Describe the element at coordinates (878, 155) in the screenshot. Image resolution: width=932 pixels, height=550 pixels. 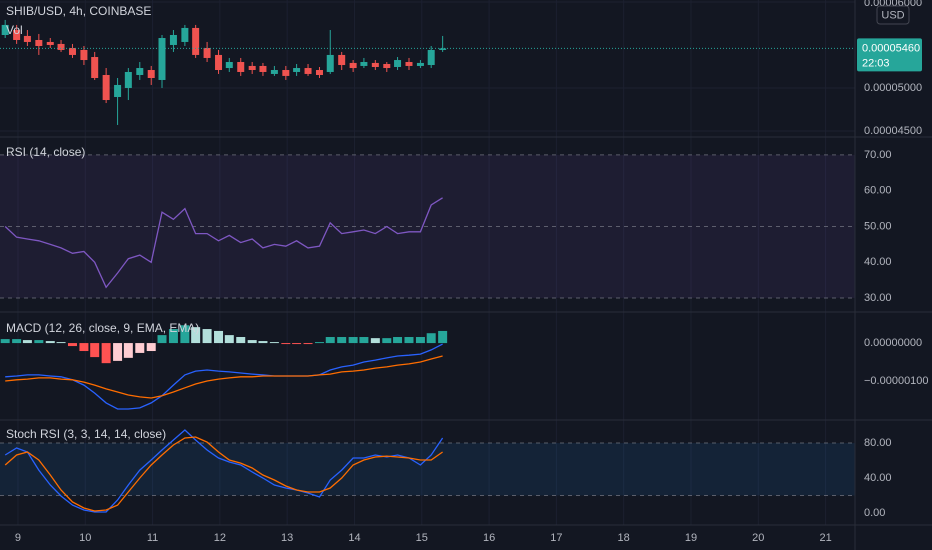
I see `y-tick-label: 70.00` at that location.